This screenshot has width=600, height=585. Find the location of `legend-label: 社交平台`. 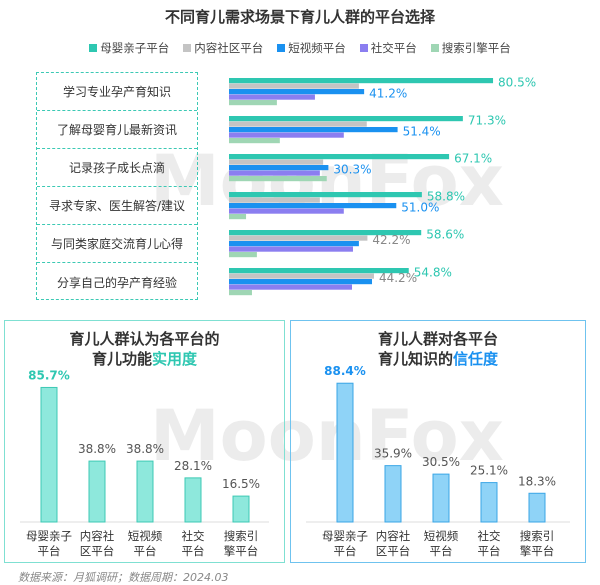

legend-label: 社交平台 is located at coordinates (393, 48).